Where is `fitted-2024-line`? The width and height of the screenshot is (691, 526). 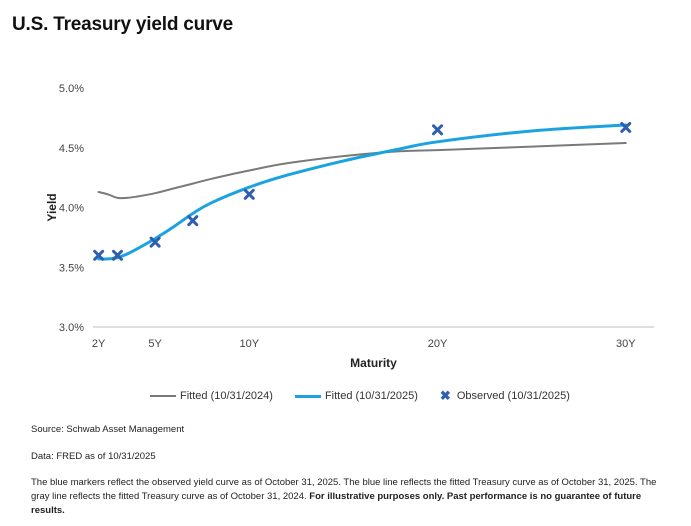
fitted-2024-line is located at coordinates (362, 171).